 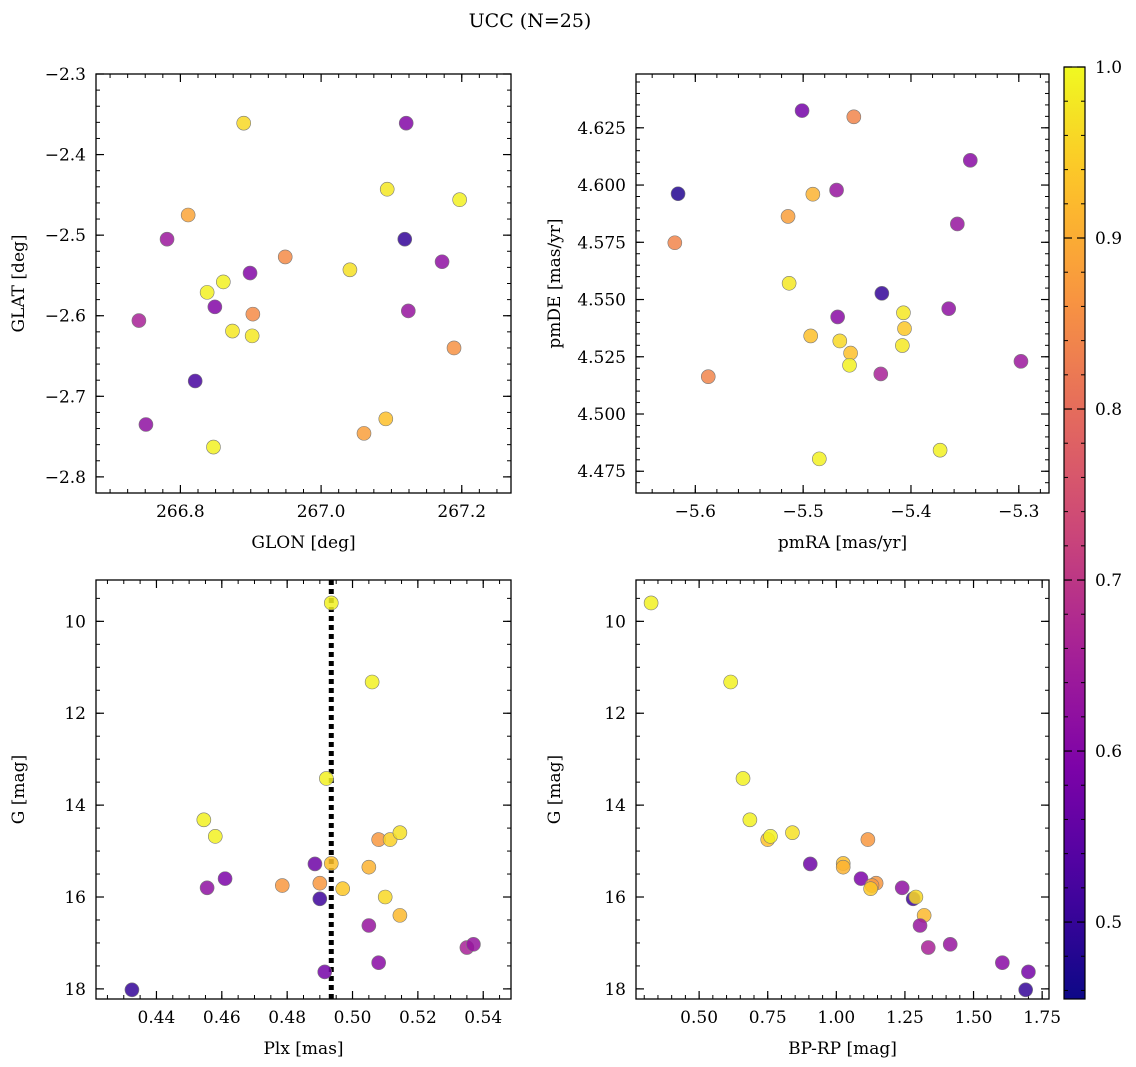 I want to click on x-tick-label: 0.54, so click(x=483, y=1018).